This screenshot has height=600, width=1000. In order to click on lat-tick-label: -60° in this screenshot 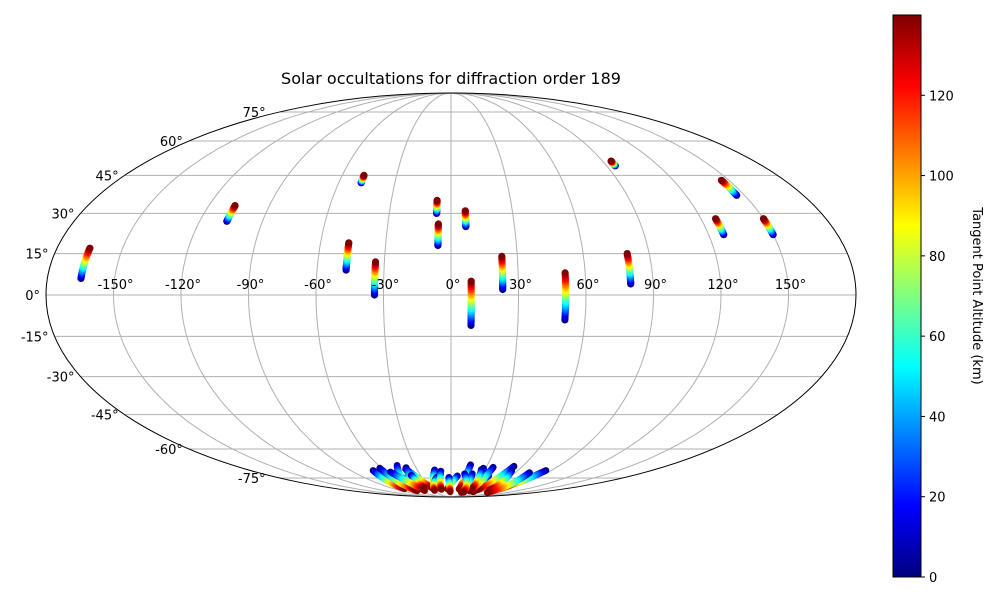, I will do `click(169, 450)`.